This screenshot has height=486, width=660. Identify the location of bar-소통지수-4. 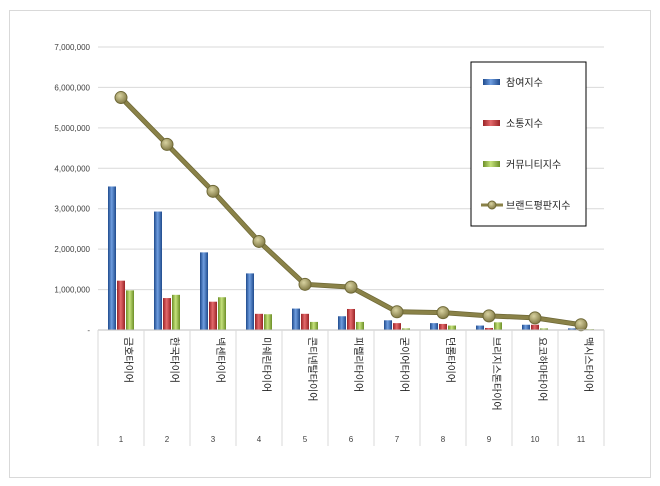
(259, 321).